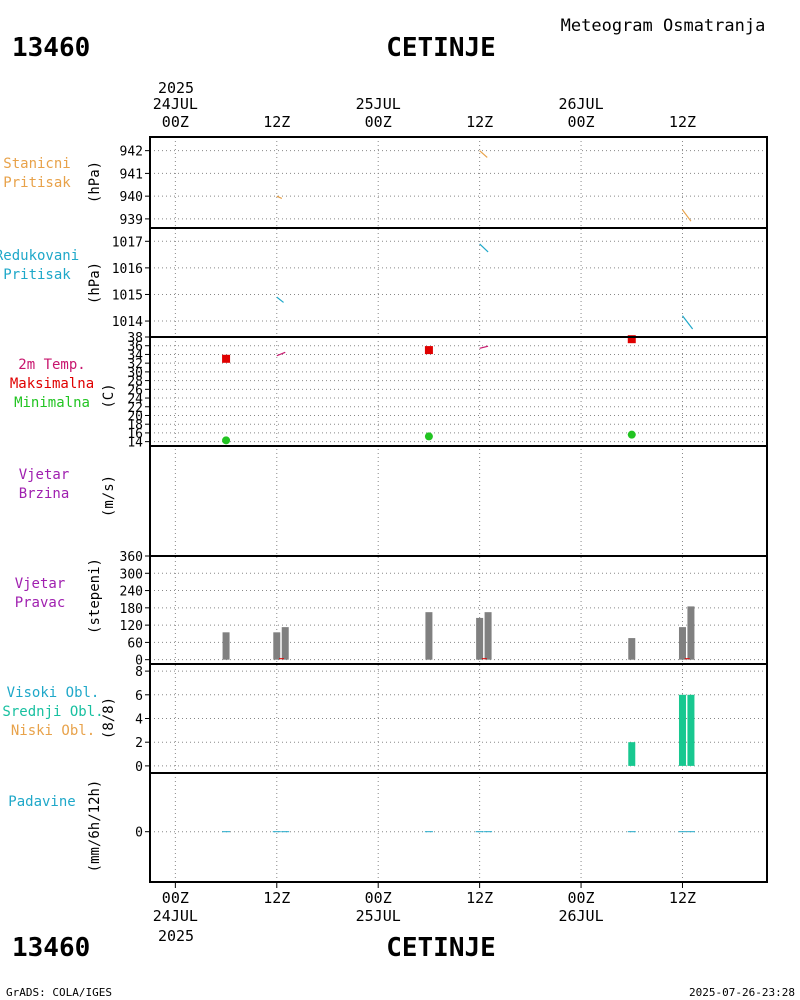  Describe the element at coordinates (742, 992) in the screenshot. I see `timestamp: 2025-07-26-23:28` at that location.